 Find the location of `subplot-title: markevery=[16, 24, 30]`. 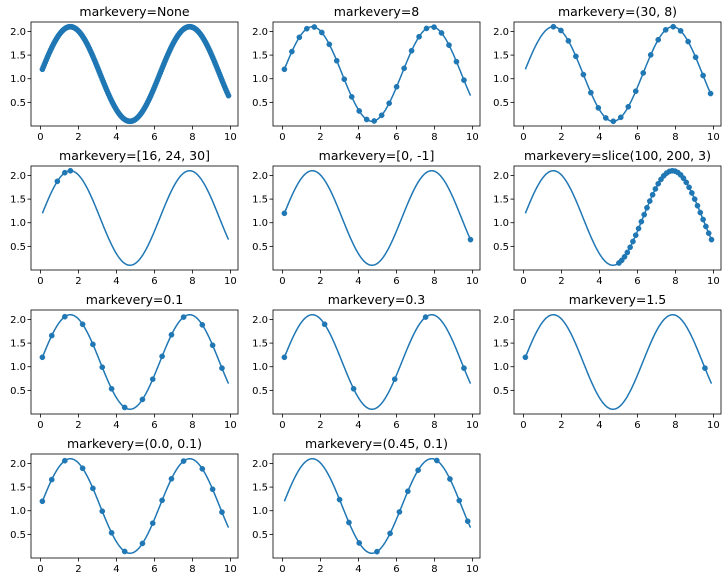

subplot-title: markevery=[16, 24, 30] is located at coordinates (134, 155).